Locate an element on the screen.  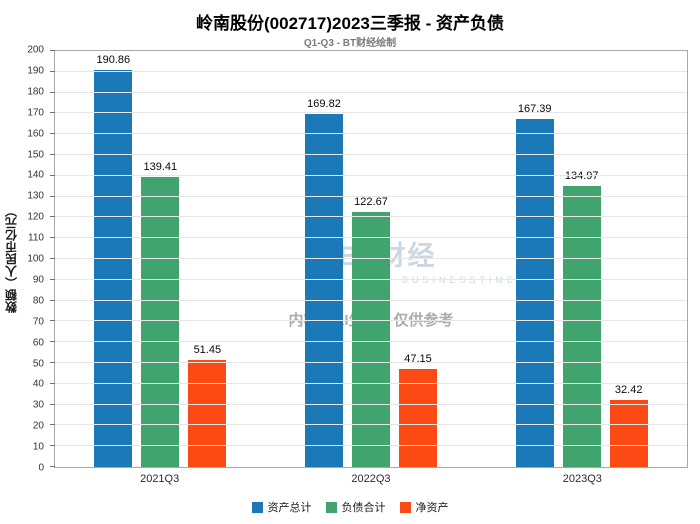
legend-label: 净资产 is located at coordinates (432, 508).